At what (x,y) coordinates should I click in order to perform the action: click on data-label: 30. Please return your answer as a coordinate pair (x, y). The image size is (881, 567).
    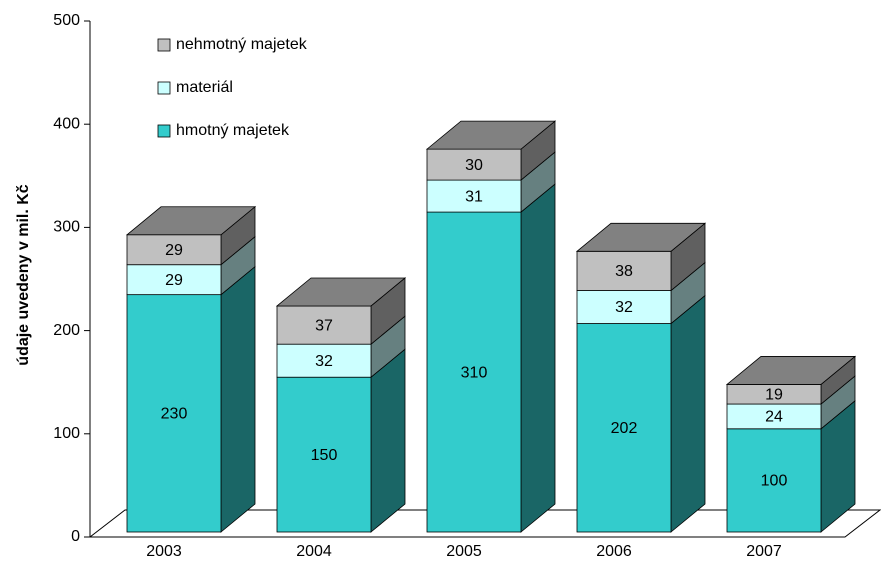
    Looking at the image, I should click on (474, 165).